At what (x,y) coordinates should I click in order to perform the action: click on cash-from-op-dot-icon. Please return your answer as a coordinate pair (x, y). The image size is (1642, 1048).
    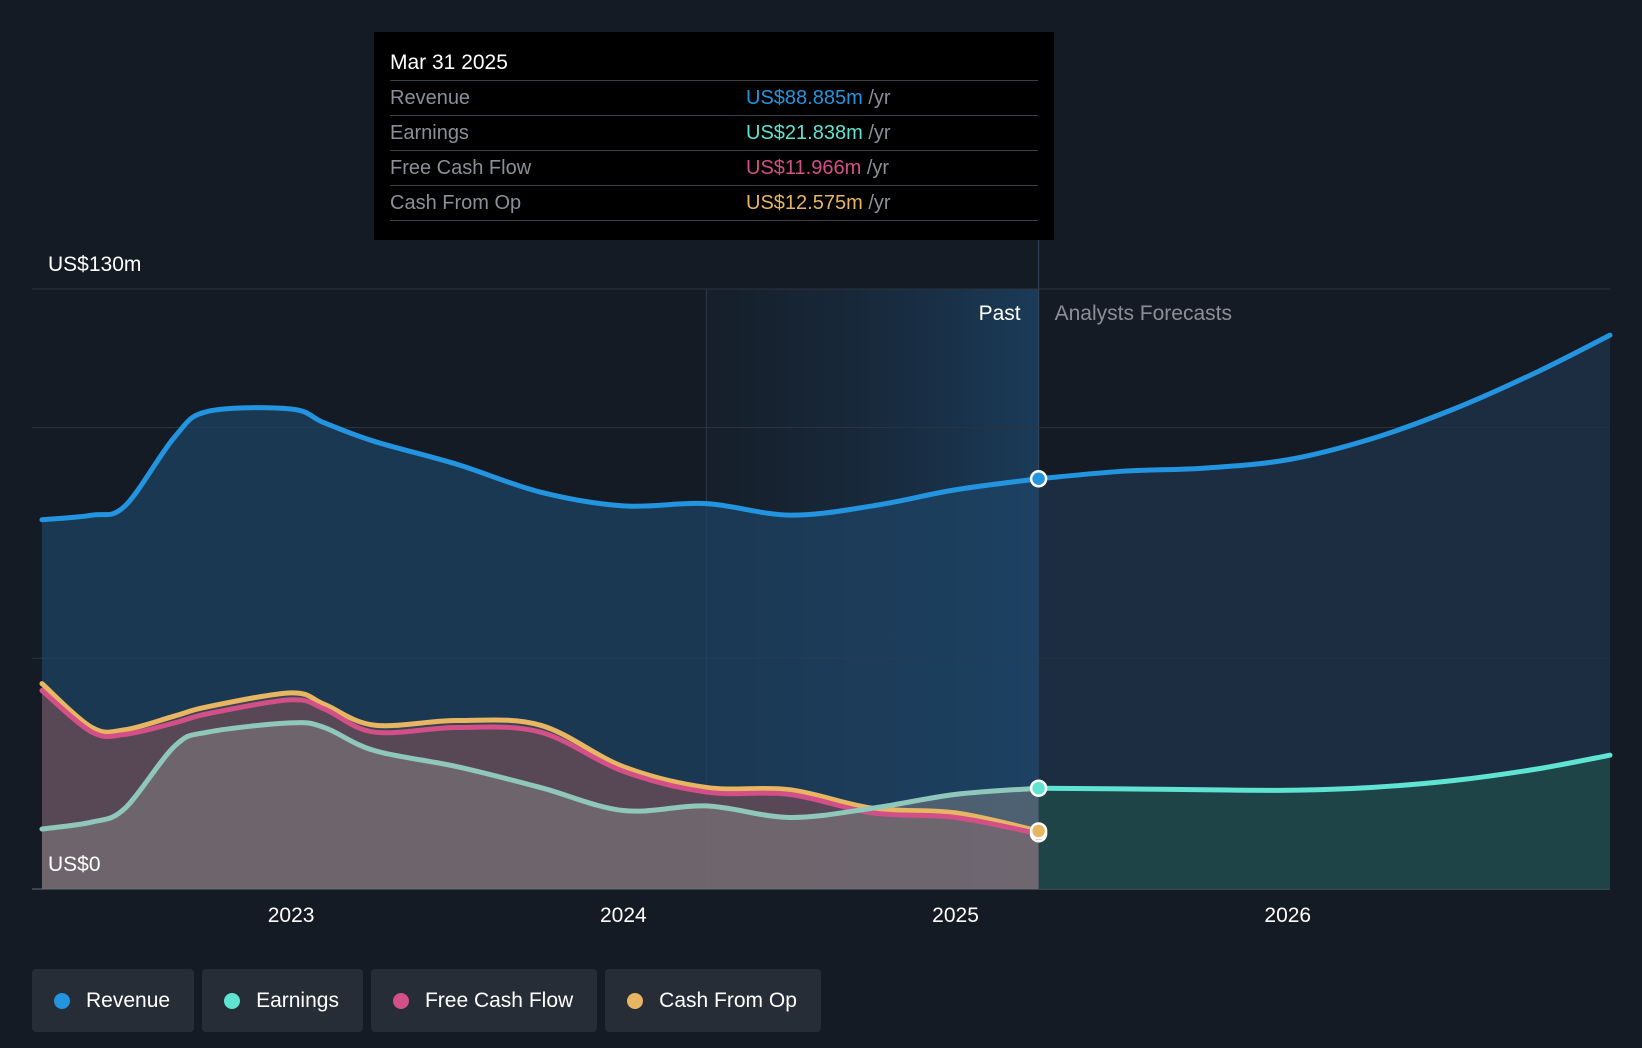
    Looking at the image, I should click on (635, 1000).